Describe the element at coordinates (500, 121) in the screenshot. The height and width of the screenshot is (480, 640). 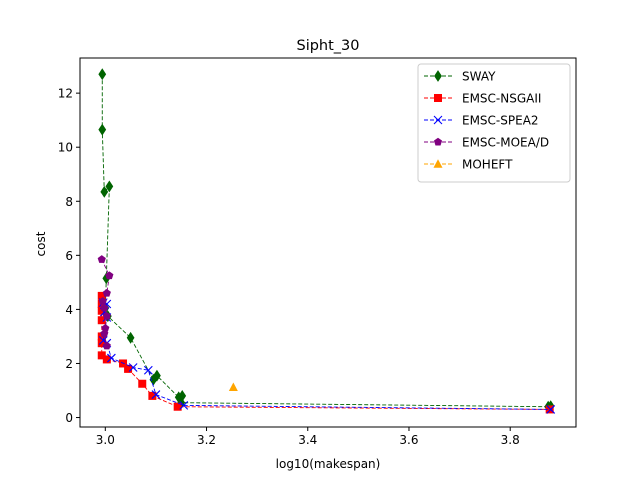
I see `legend-label: EMSC-SPEA2` at that location.